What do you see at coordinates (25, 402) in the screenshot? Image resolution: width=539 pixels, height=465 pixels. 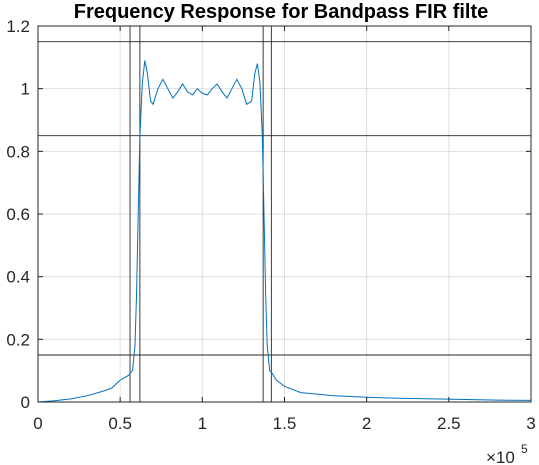 I see `y-tick-label: 0` at bounding box center [25, 402].